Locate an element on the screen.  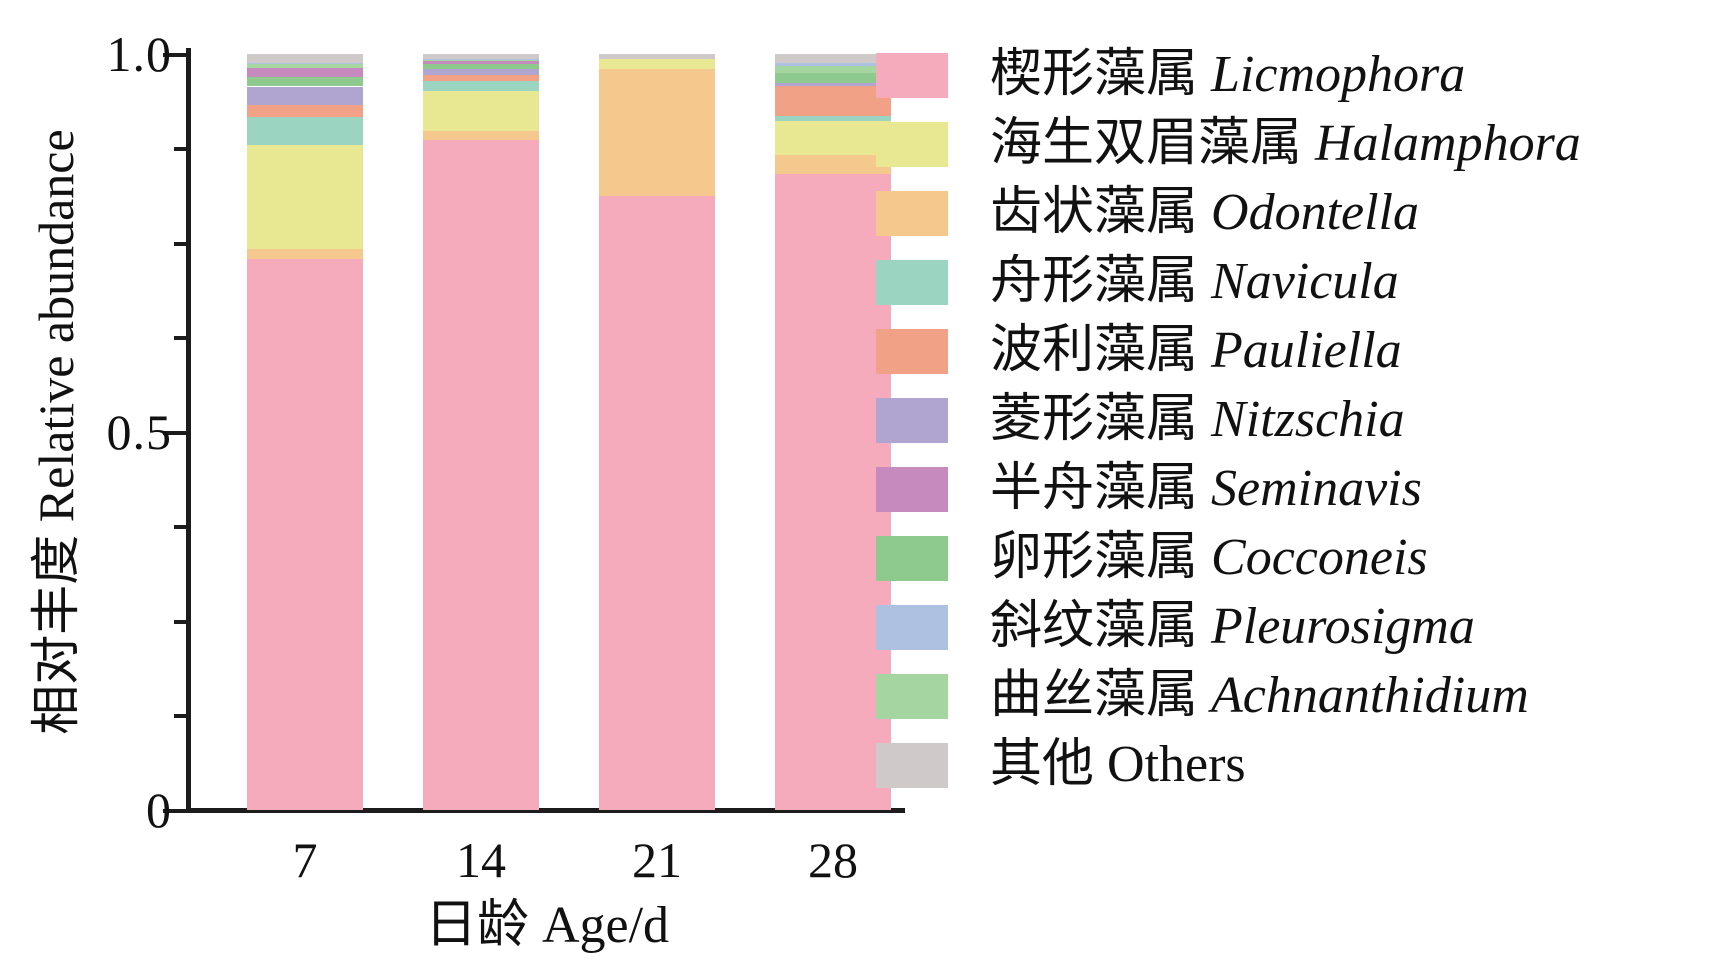
legend-item-licmophora: 楔形藻属 Licmophora is located at coordinates (1170, 75).